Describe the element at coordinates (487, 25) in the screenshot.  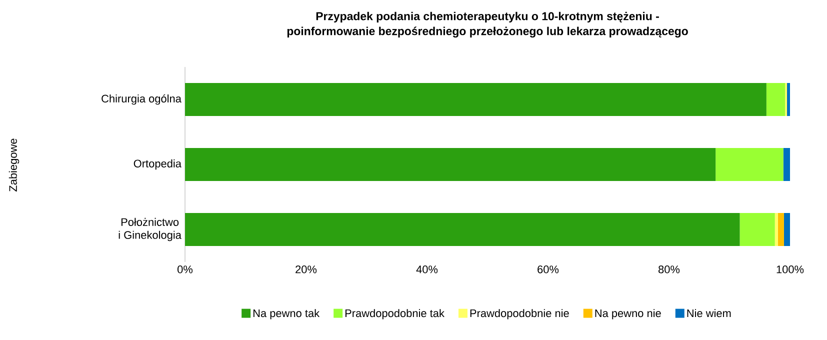
I see `chart-title: Przypadek podania chemioterapeutyku o 10-krotnym stężeniu - poinformowanie bezpośredniego przełożonego lub lekarza prowadzącego` at that location.